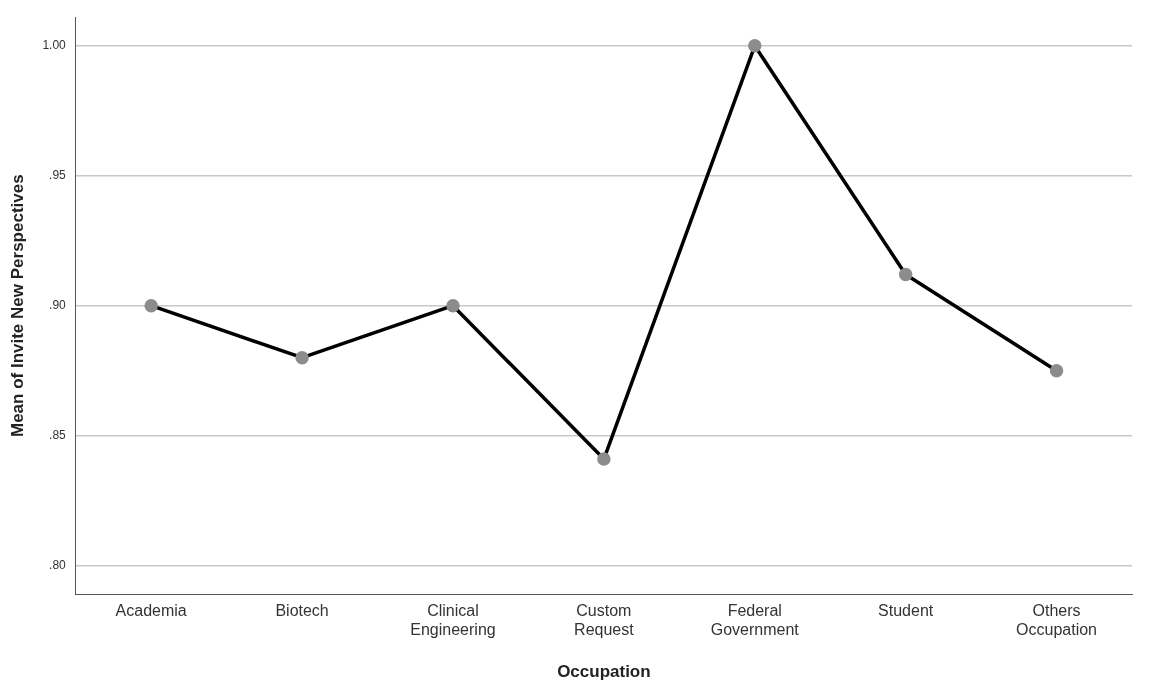  I want to click on x-tick-label: Clinical Engineering, so click(453, 620).